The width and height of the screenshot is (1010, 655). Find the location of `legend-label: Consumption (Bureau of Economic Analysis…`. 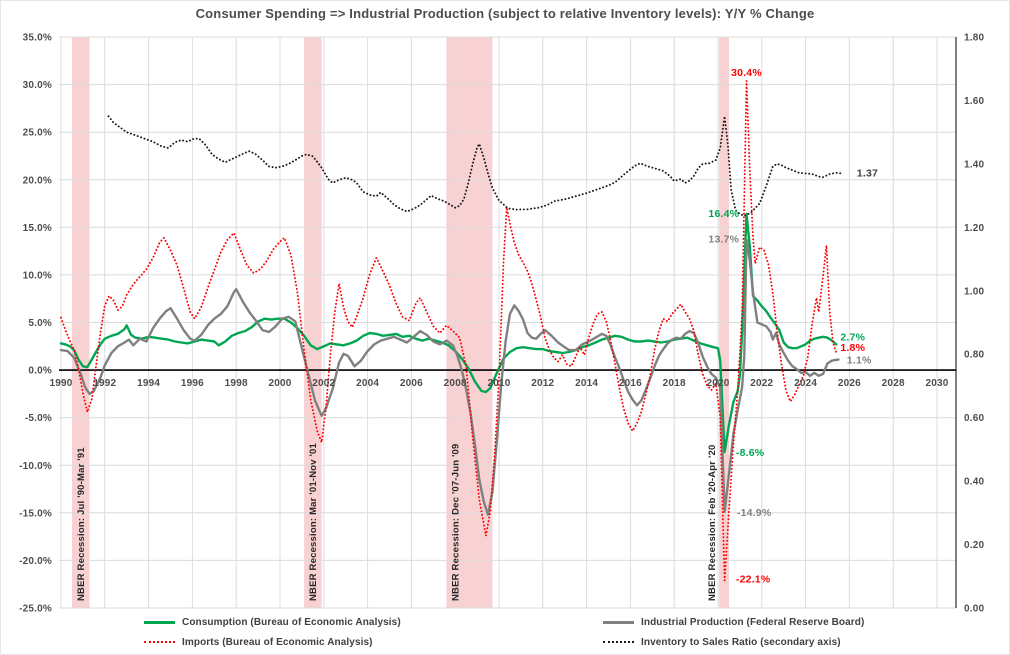

legend-label: Consumption (Bureau of Economic Analysis… is located at coordinates (291, 622).